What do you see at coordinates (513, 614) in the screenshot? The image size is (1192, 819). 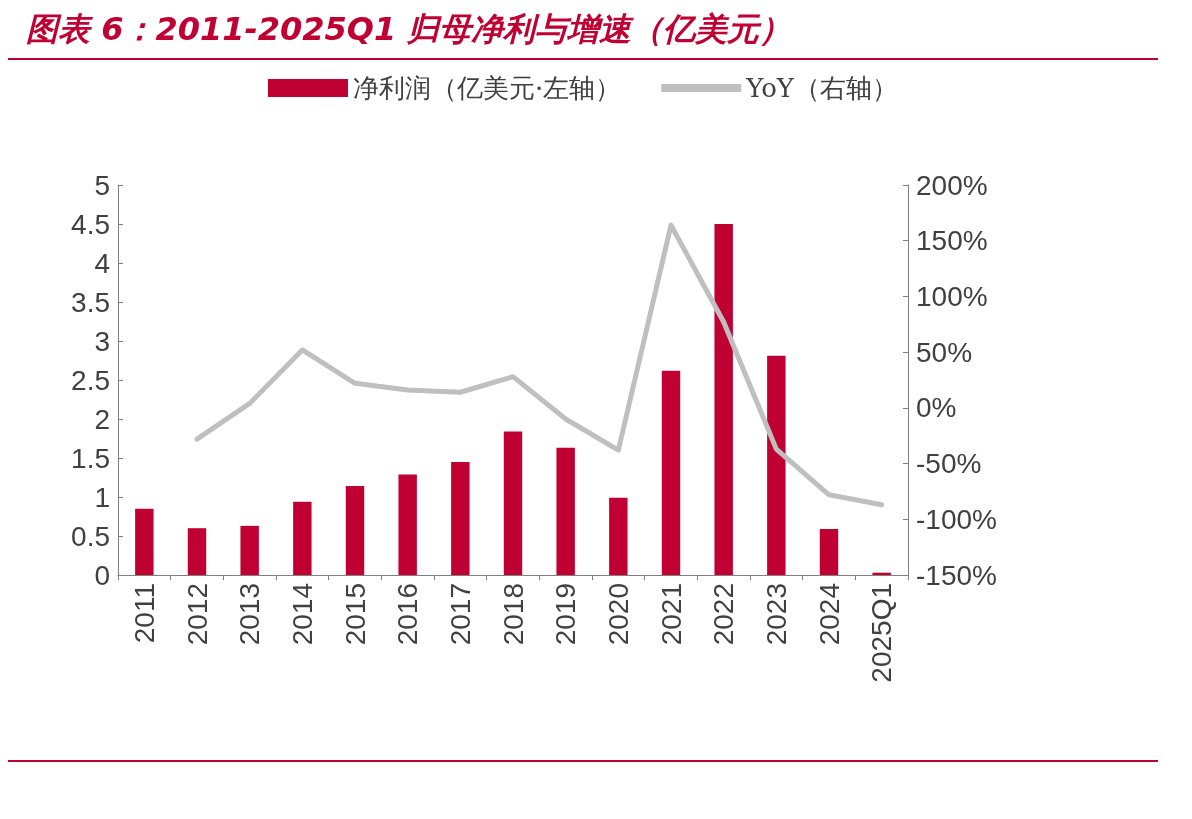 I see `x-tick-label: 2018` at bounding box center [513, 614].